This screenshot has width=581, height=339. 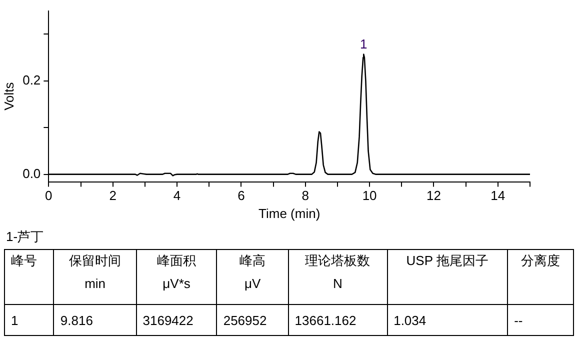 What do you see at coordinates (447, 261) in the screenshot?
I see `category-label: USP 拖尾因子` at bounding box center [447, 261].